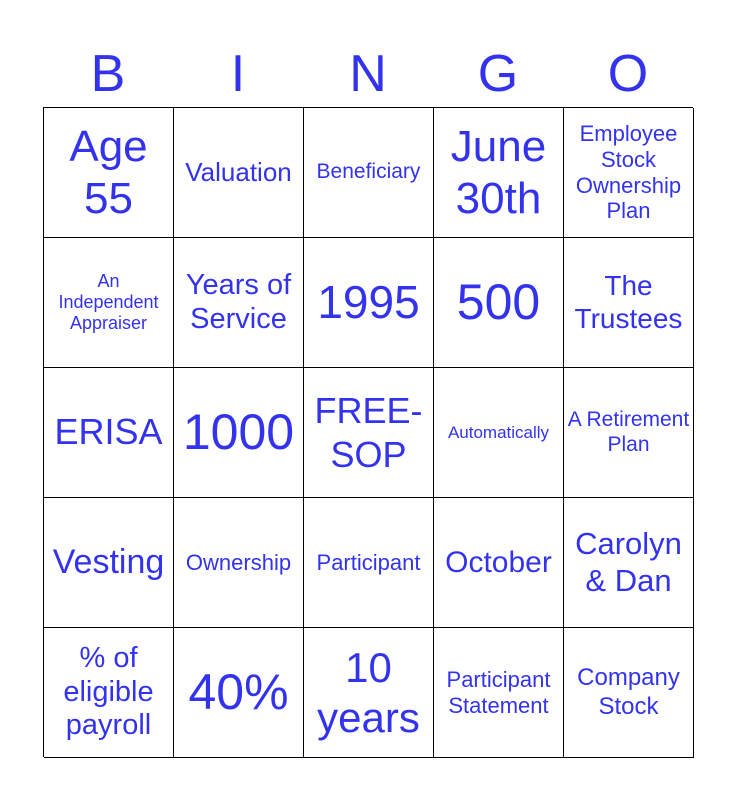  What do you see at coordinates (499, 433) in the screenshot?
I see `bingo-cell: Automatically` at bounding box center [499, 433].